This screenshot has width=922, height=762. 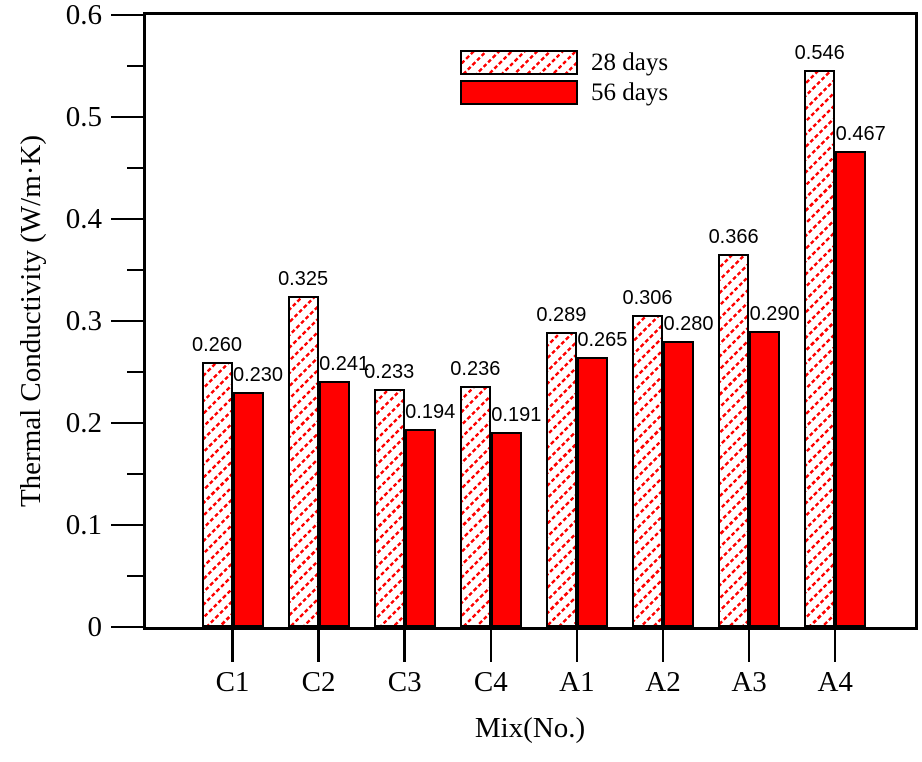 I want to click on value-label-28days-C4: 0.236, so click(x=475, y=369).